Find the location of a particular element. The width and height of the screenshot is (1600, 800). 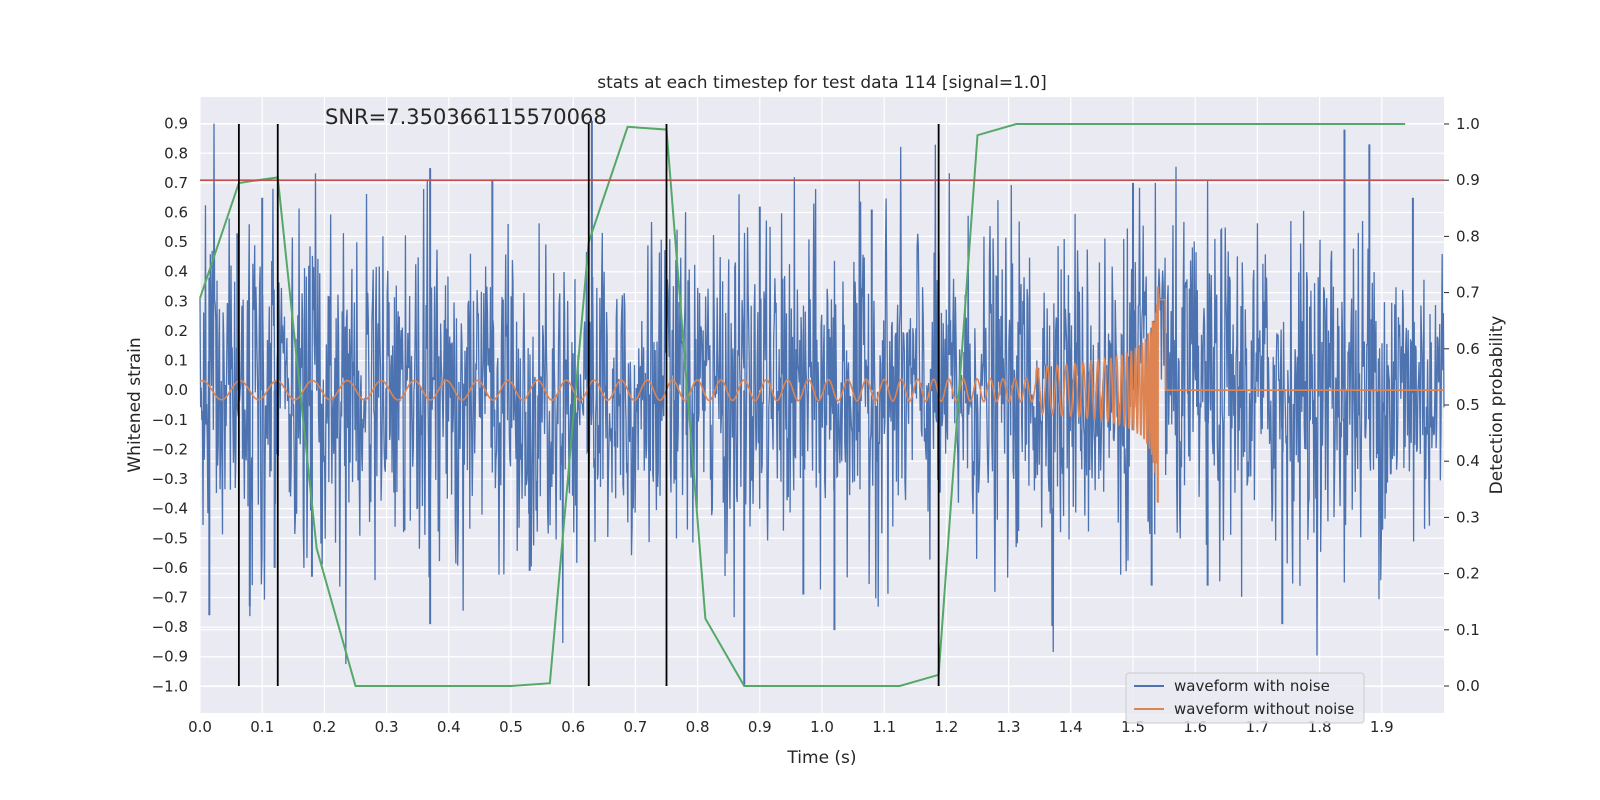

y-tick-label: −1.0 is located at coordinates (170, 686).